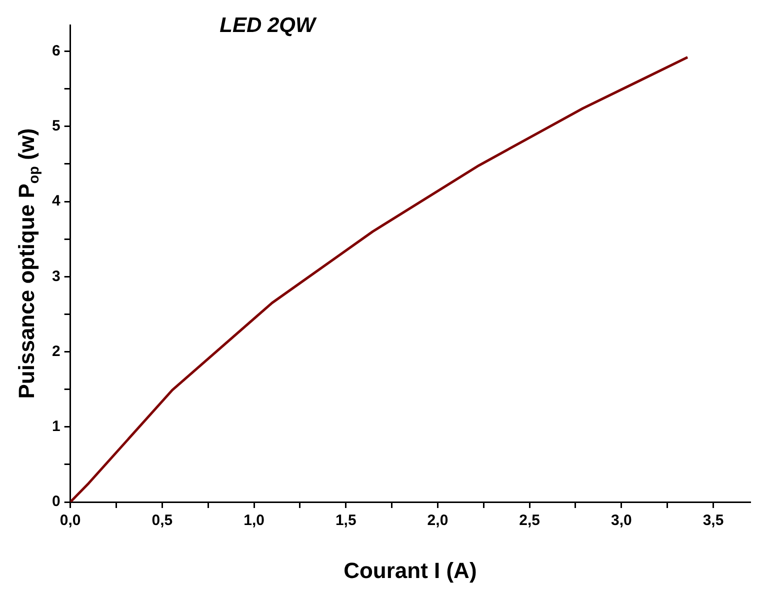 Image resolution: width=760 pixels, height=590 pixels. What do you see at coordinates (254, 521) in the screenshot?
I see `x-tick-label: 1,0` at bounding box center [254, 521].